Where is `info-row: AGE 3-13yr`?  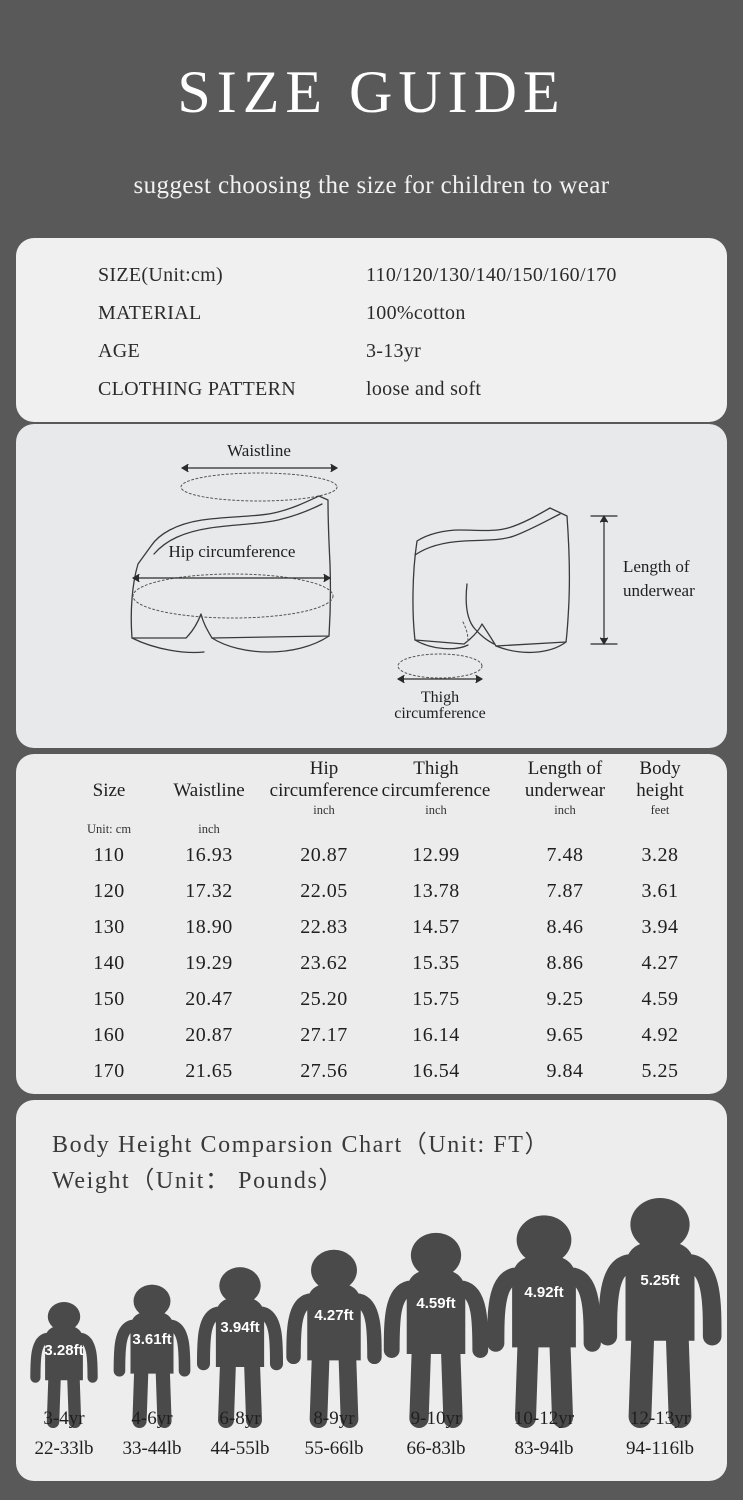
info-row: AGE 3-13yr is located at coordinates (371, 359).